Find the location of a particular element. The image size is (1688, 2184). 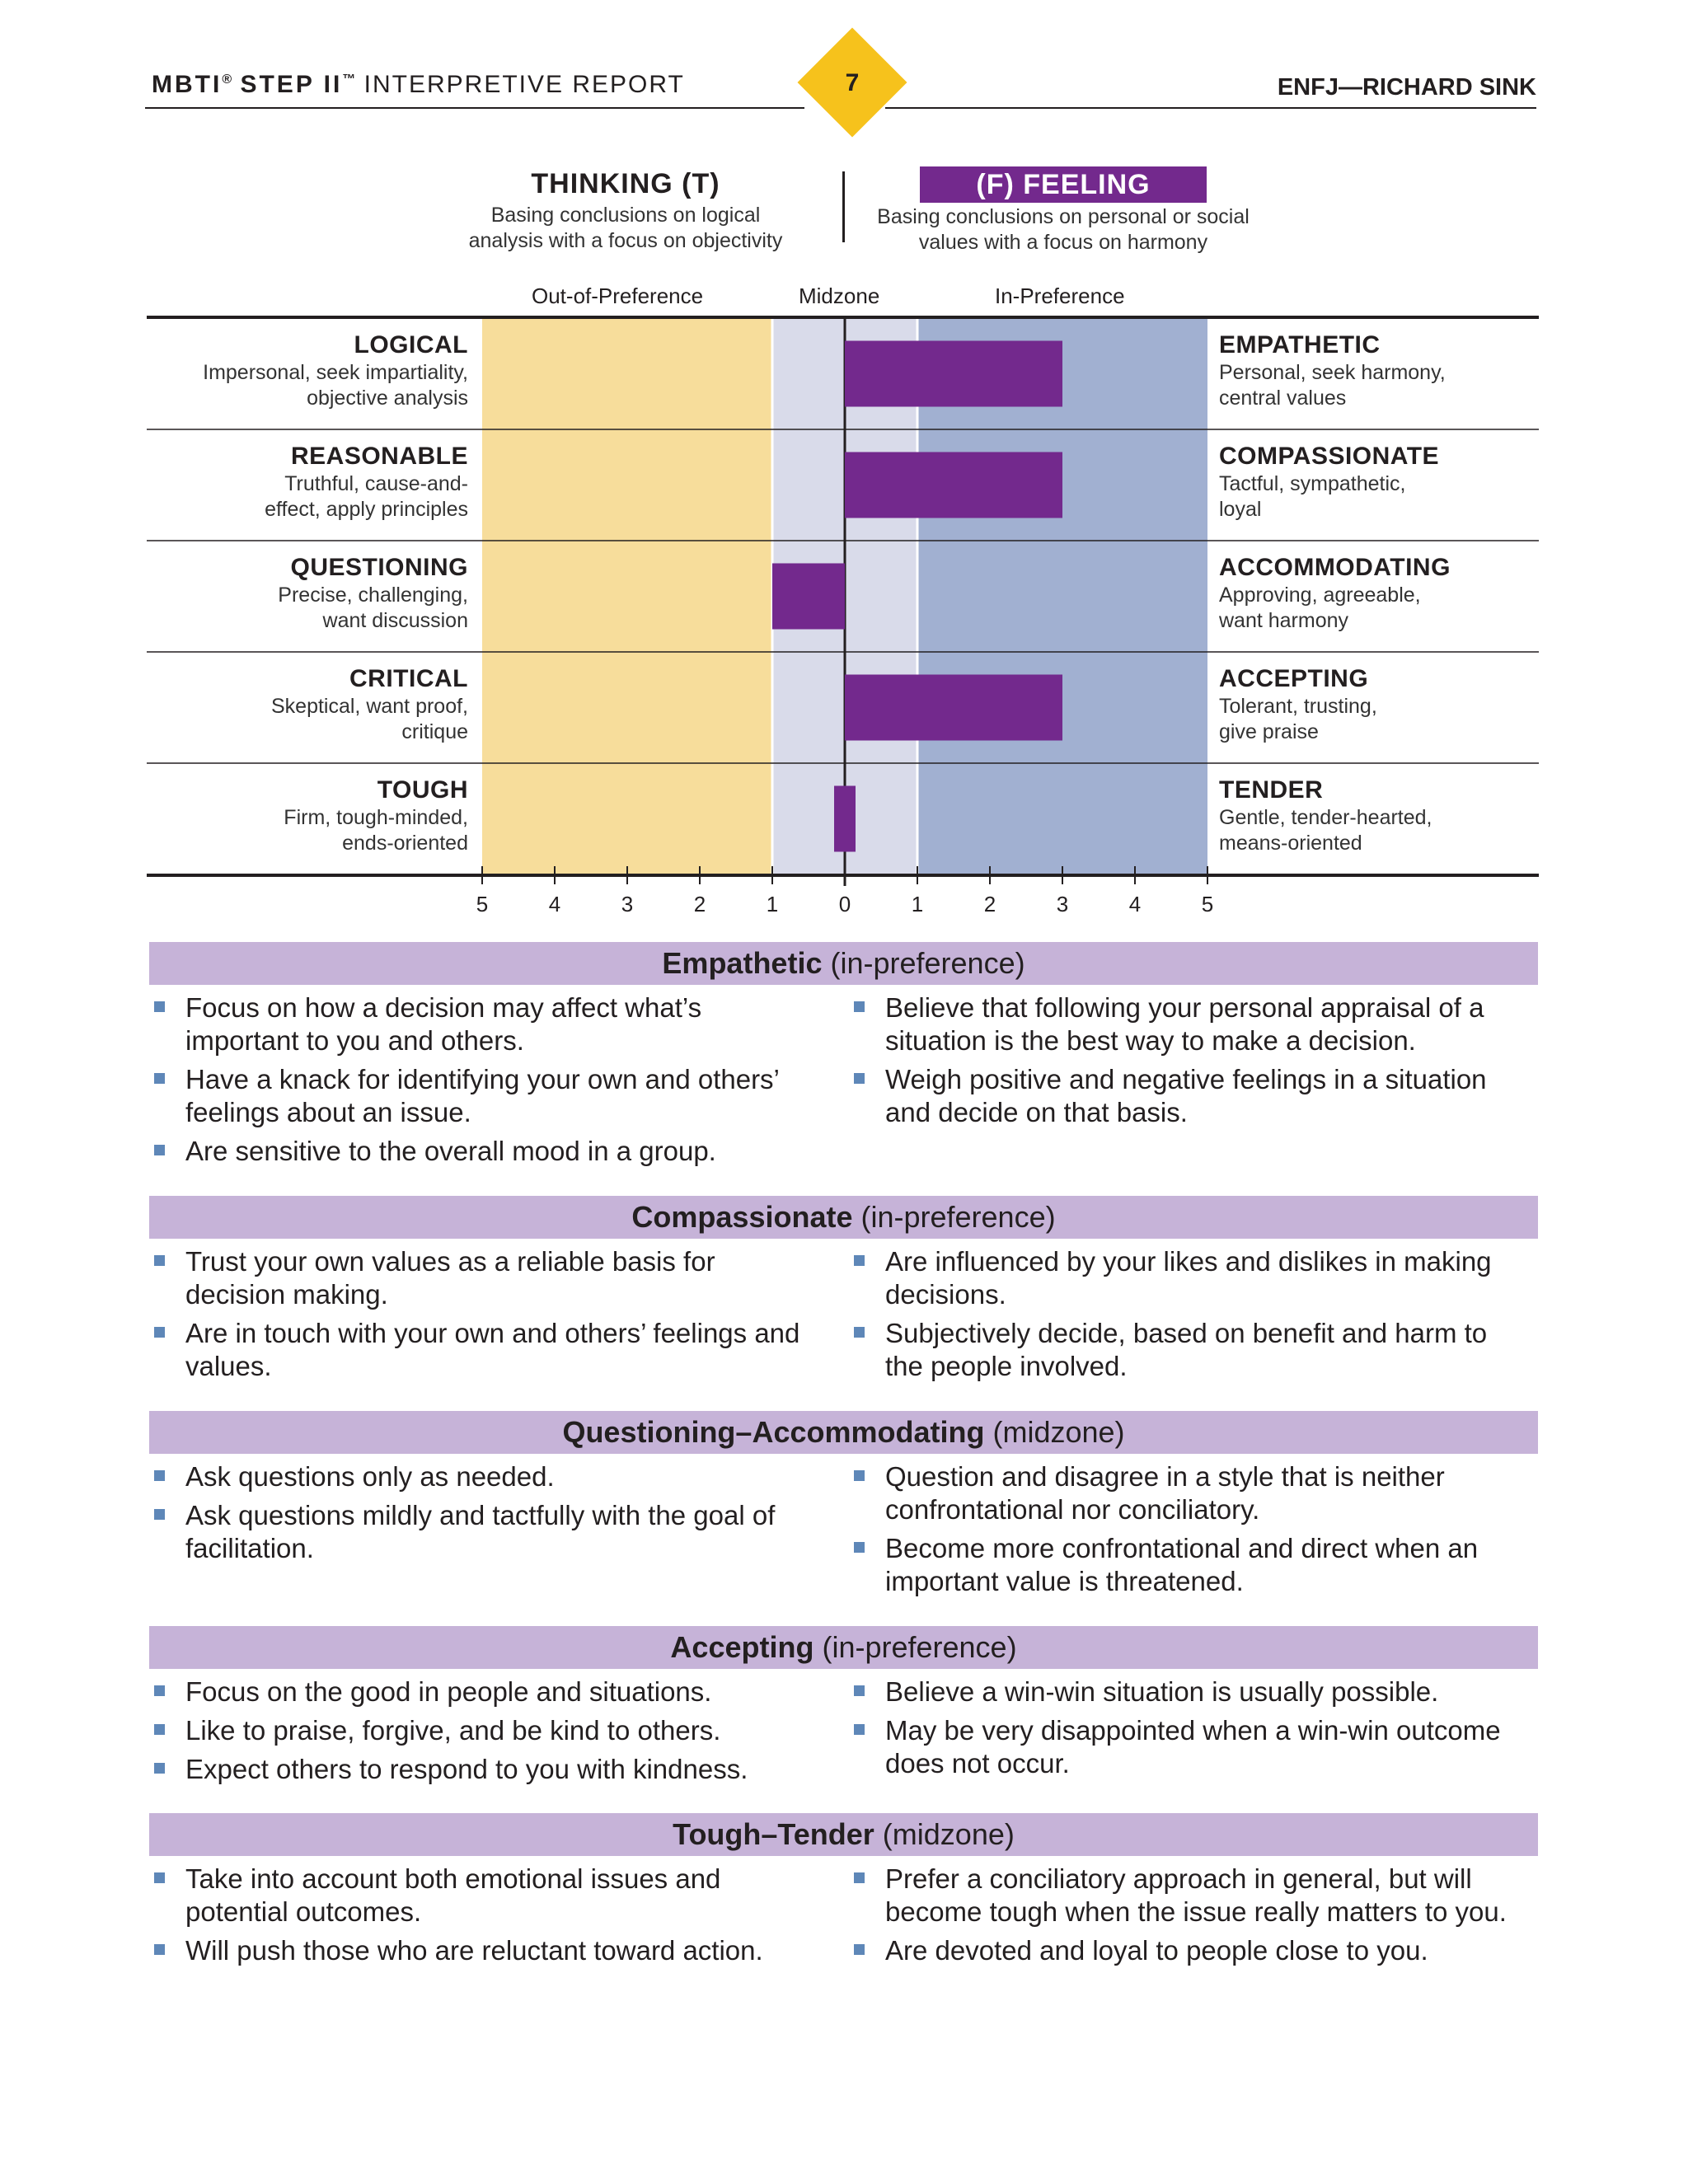

facet-right-label: COMPASSIONATE Tactful, sympathetic, loyal is located at coordinates (1409, 482).